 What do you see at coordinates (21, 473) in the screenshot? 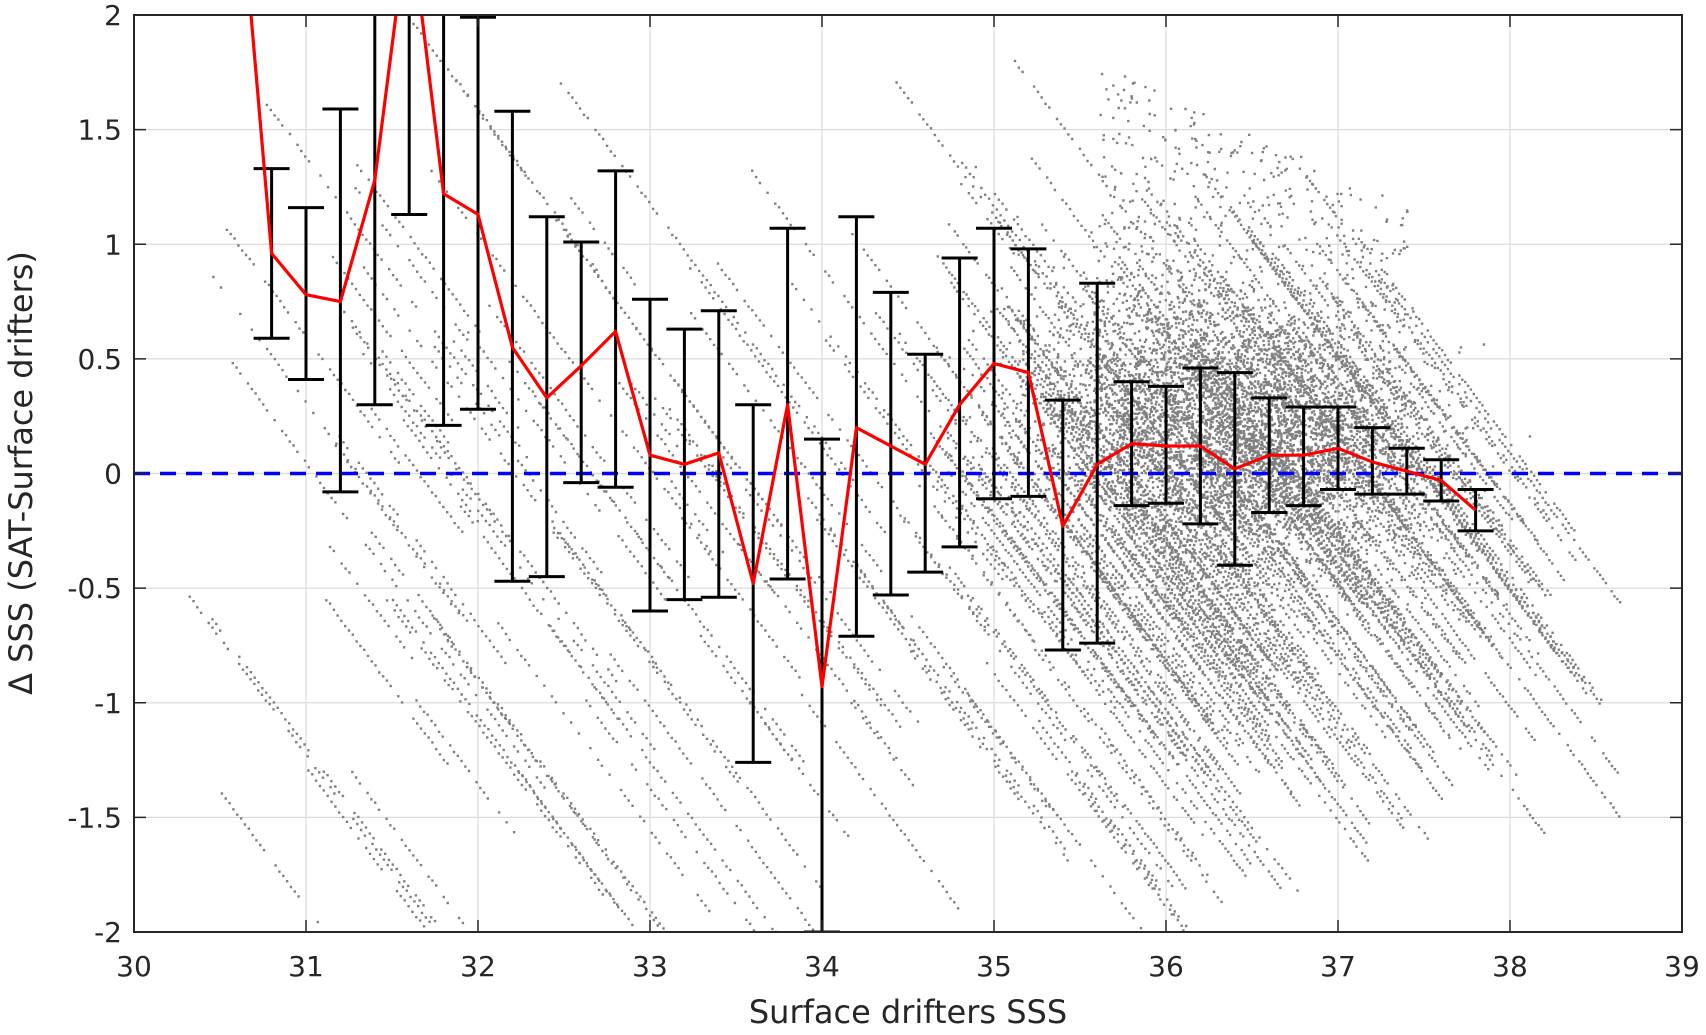
I see `y-axis-label: Δ SSS (SAT-Surface drifters)` at bounding box center [21, 473].